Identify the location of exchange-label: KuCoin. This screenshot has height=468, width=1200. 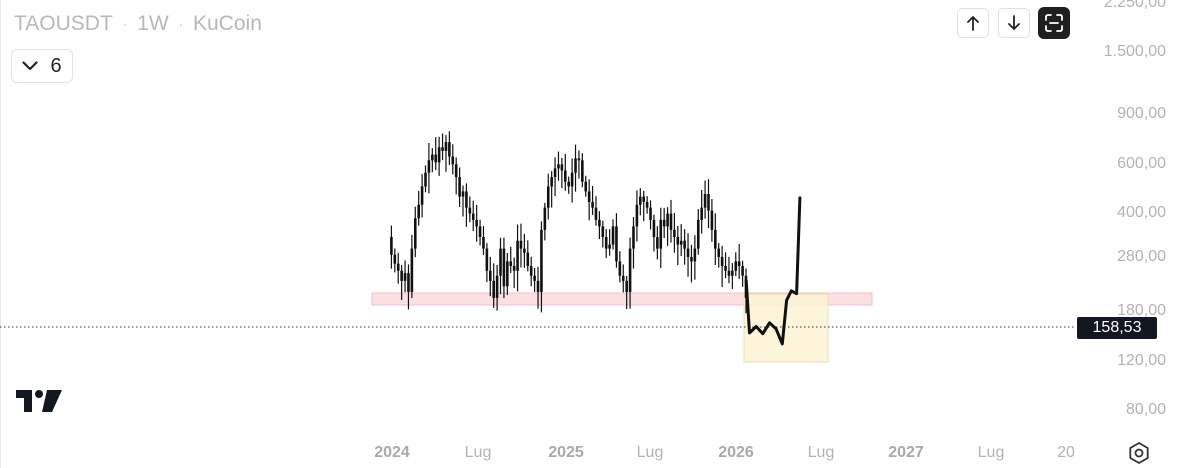
(227, 23).